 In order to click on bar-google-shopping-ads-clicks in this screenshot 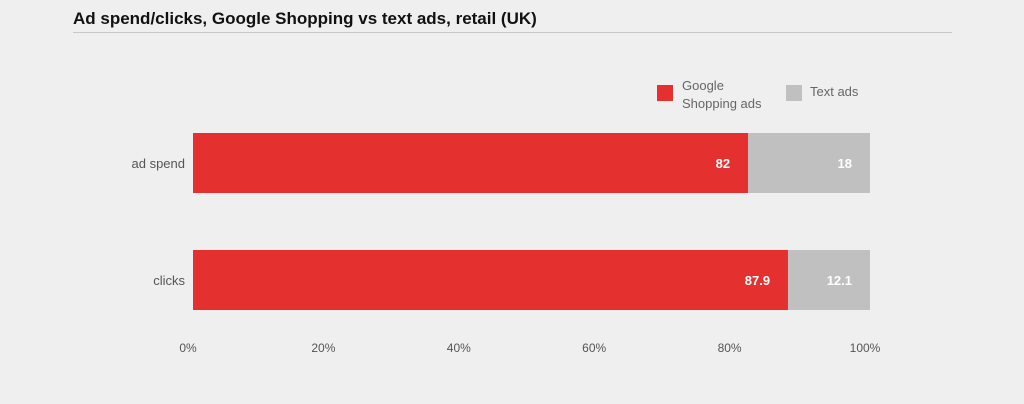, I will do `click(491, 280)`.